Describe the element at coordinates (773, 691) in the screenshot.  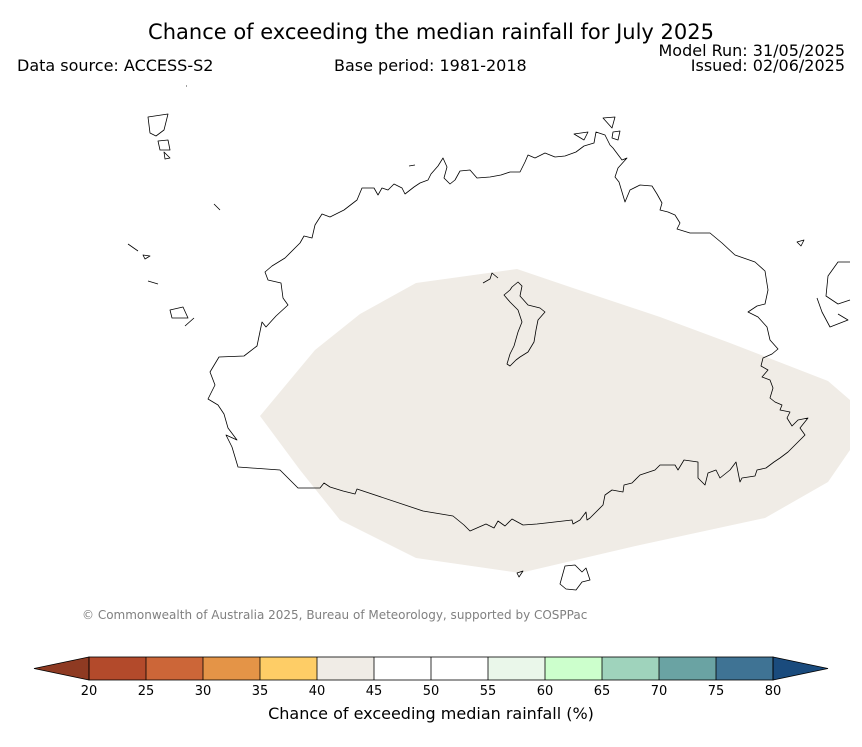
I see `colorbar-tick-label: 80` at that location.